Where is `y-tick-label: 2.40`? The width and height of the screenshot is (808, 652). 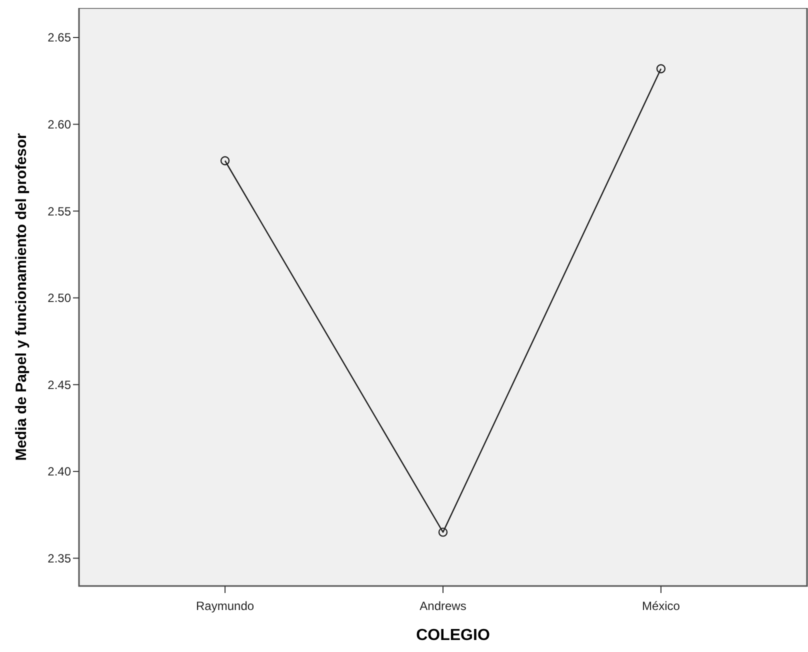
y-tick-label: 2.40 is located at coordinates (60, 471).